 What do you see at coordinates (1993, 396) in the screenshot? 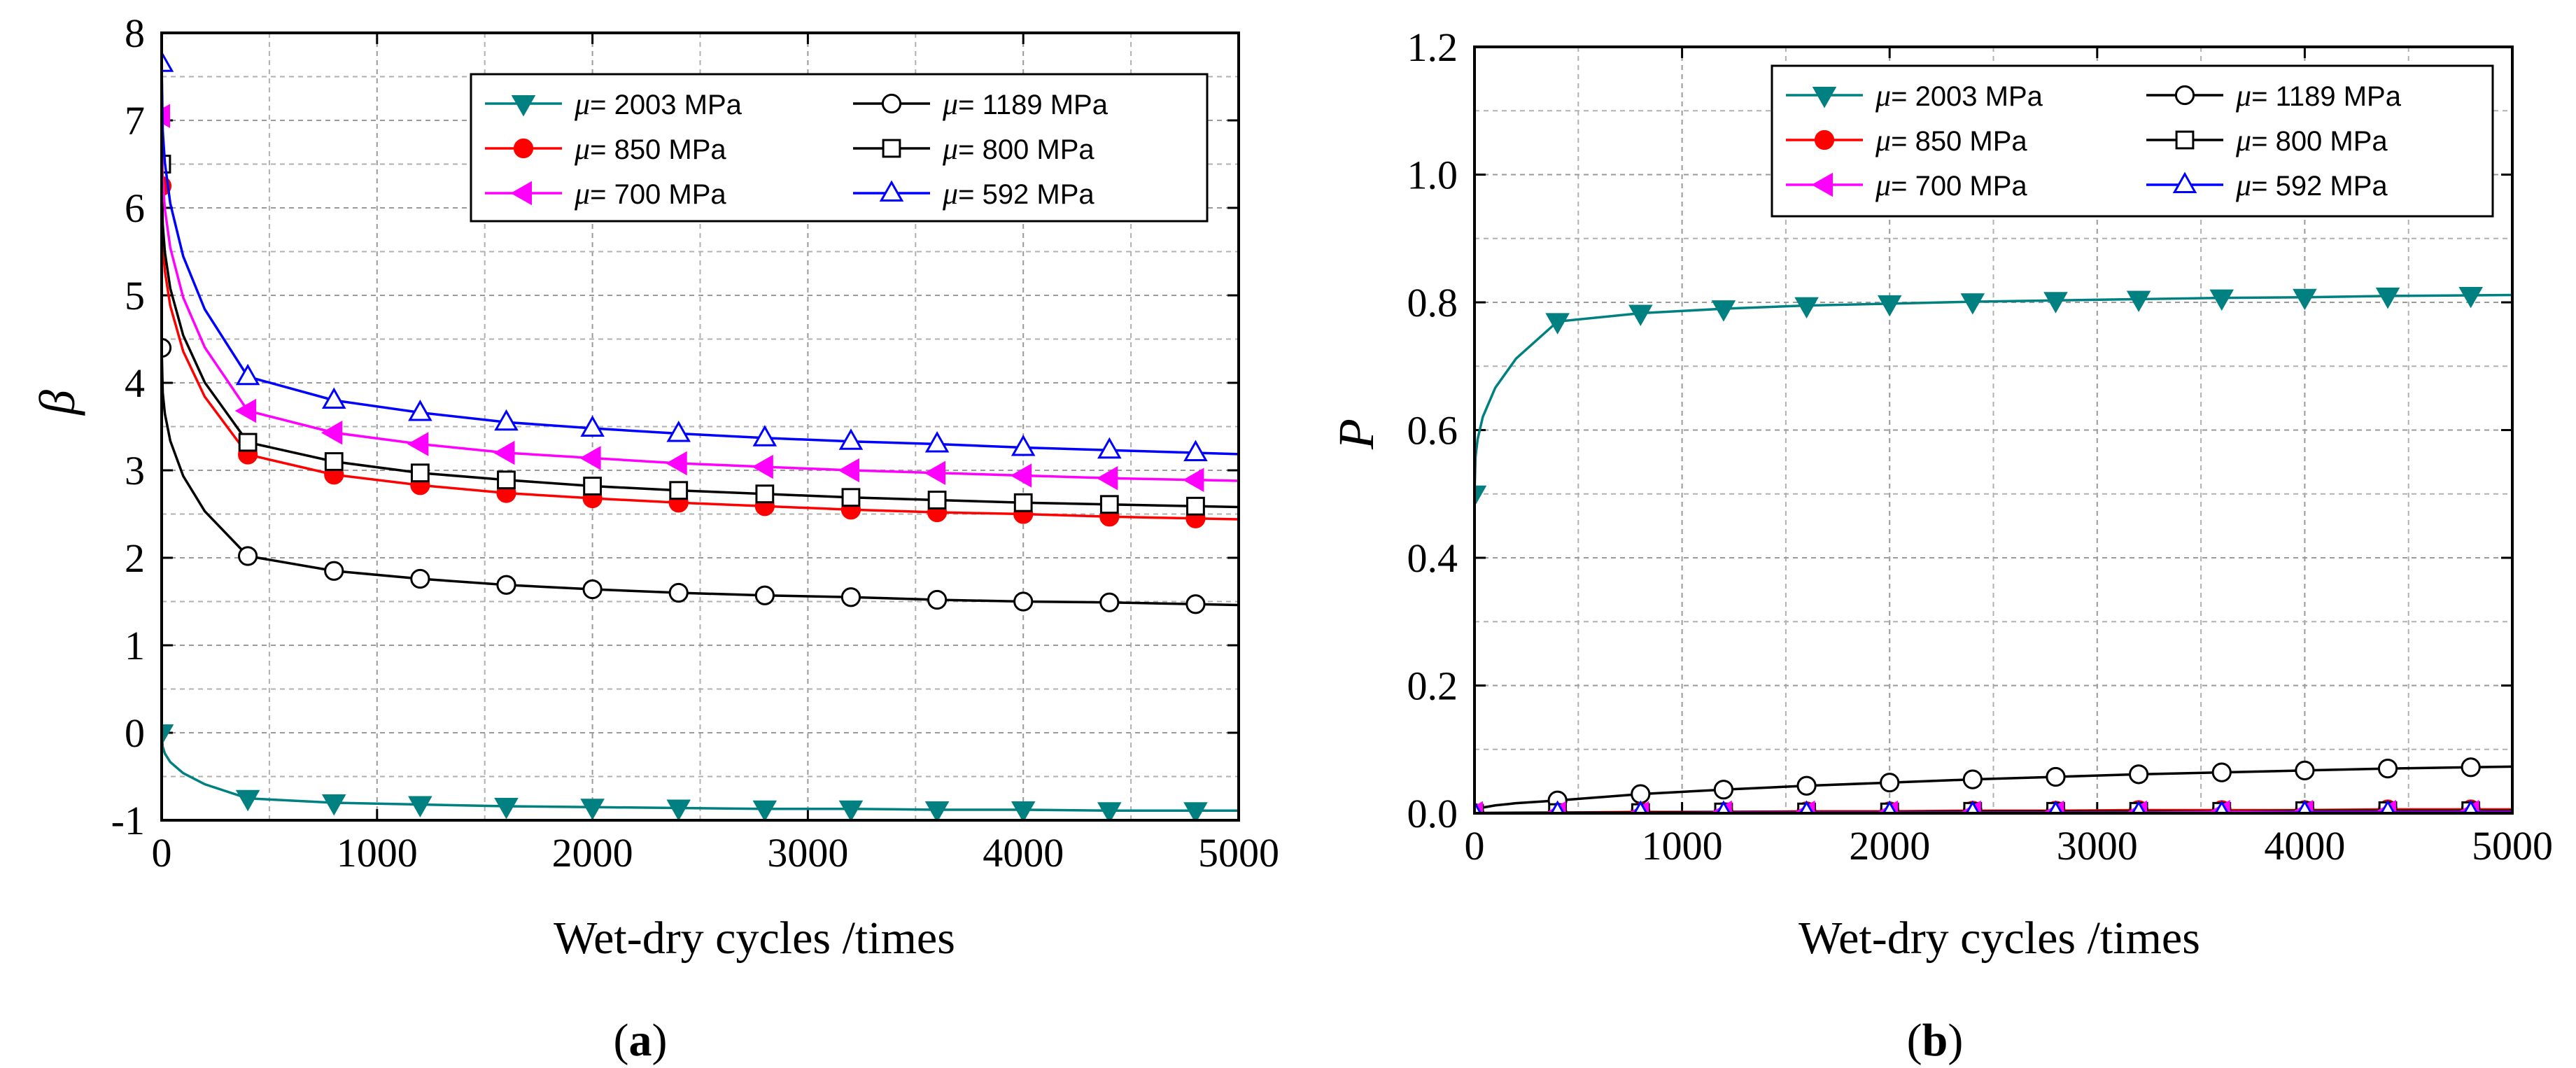
I see `series-2003` at bounding box center [1993, 396].